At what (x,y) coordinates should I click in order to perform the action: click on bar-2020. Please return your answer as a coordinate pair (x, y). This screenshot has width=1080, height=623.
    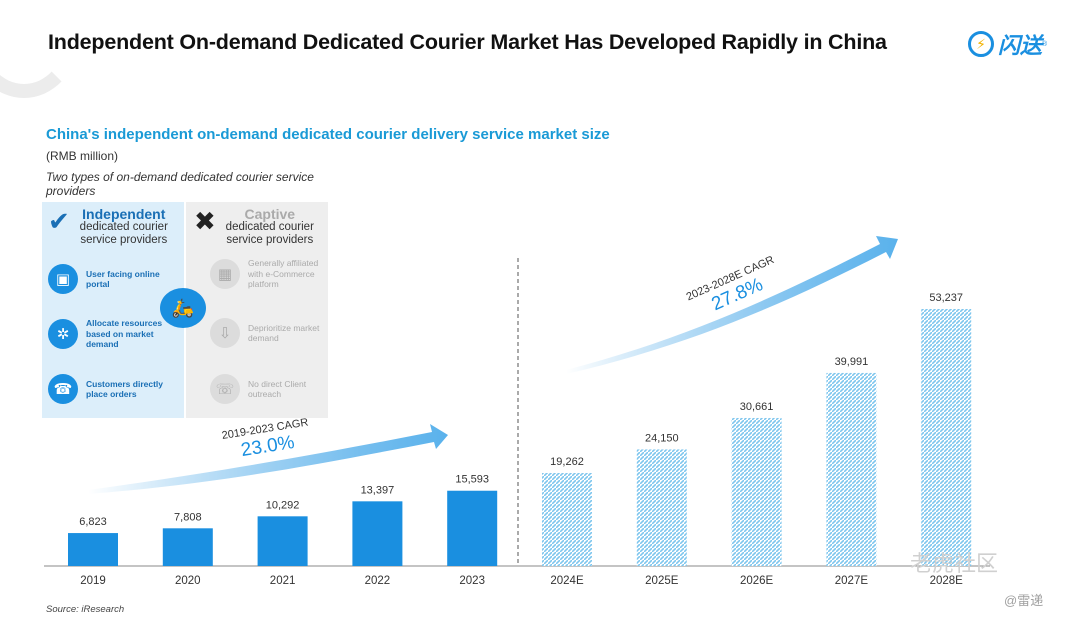
    Looking at the image, I should click on (187, 547).